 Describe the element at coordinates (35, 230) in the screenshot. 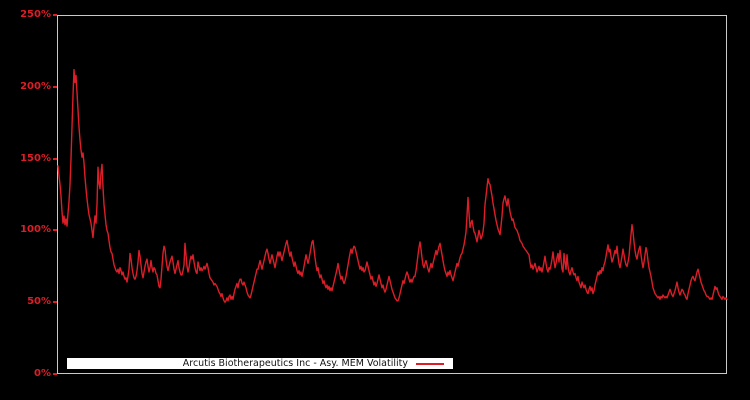

I see `y-tick-label: 100%` at that location.